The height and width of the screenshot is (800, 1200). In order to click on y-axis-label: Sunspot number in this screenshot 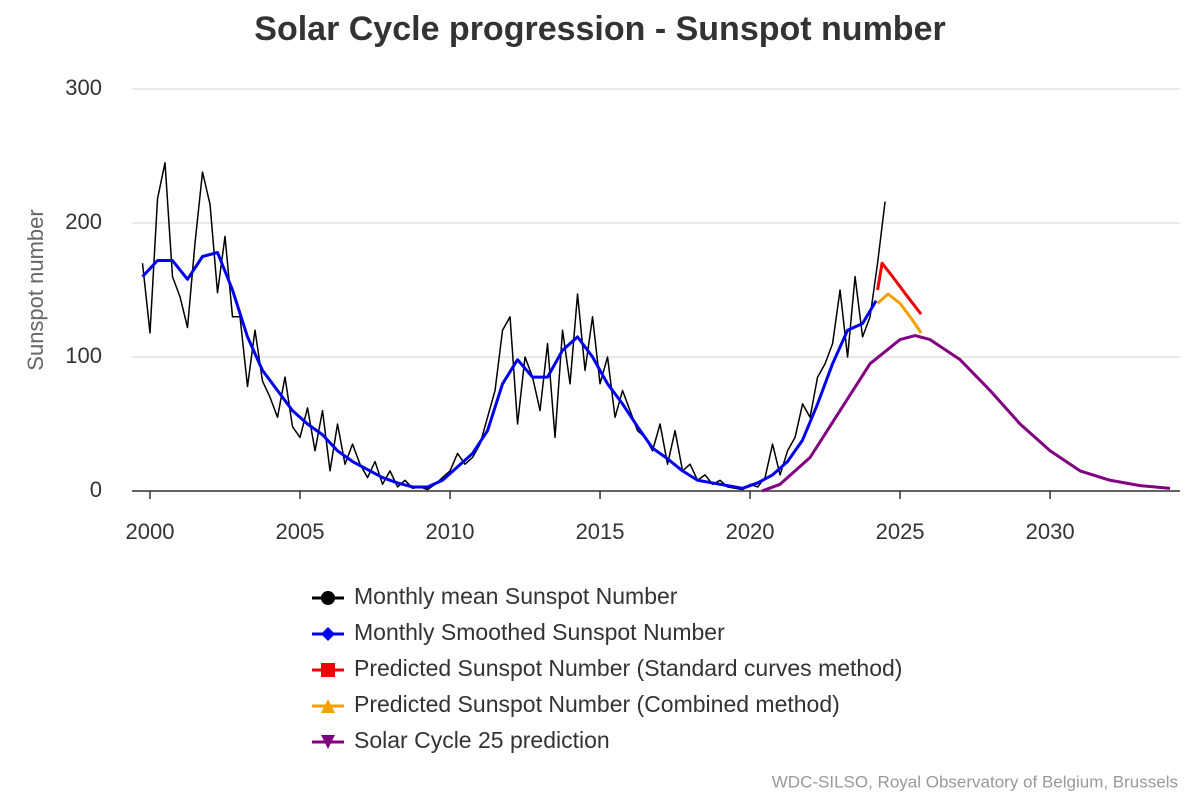, I will do `click(35, 289)`.